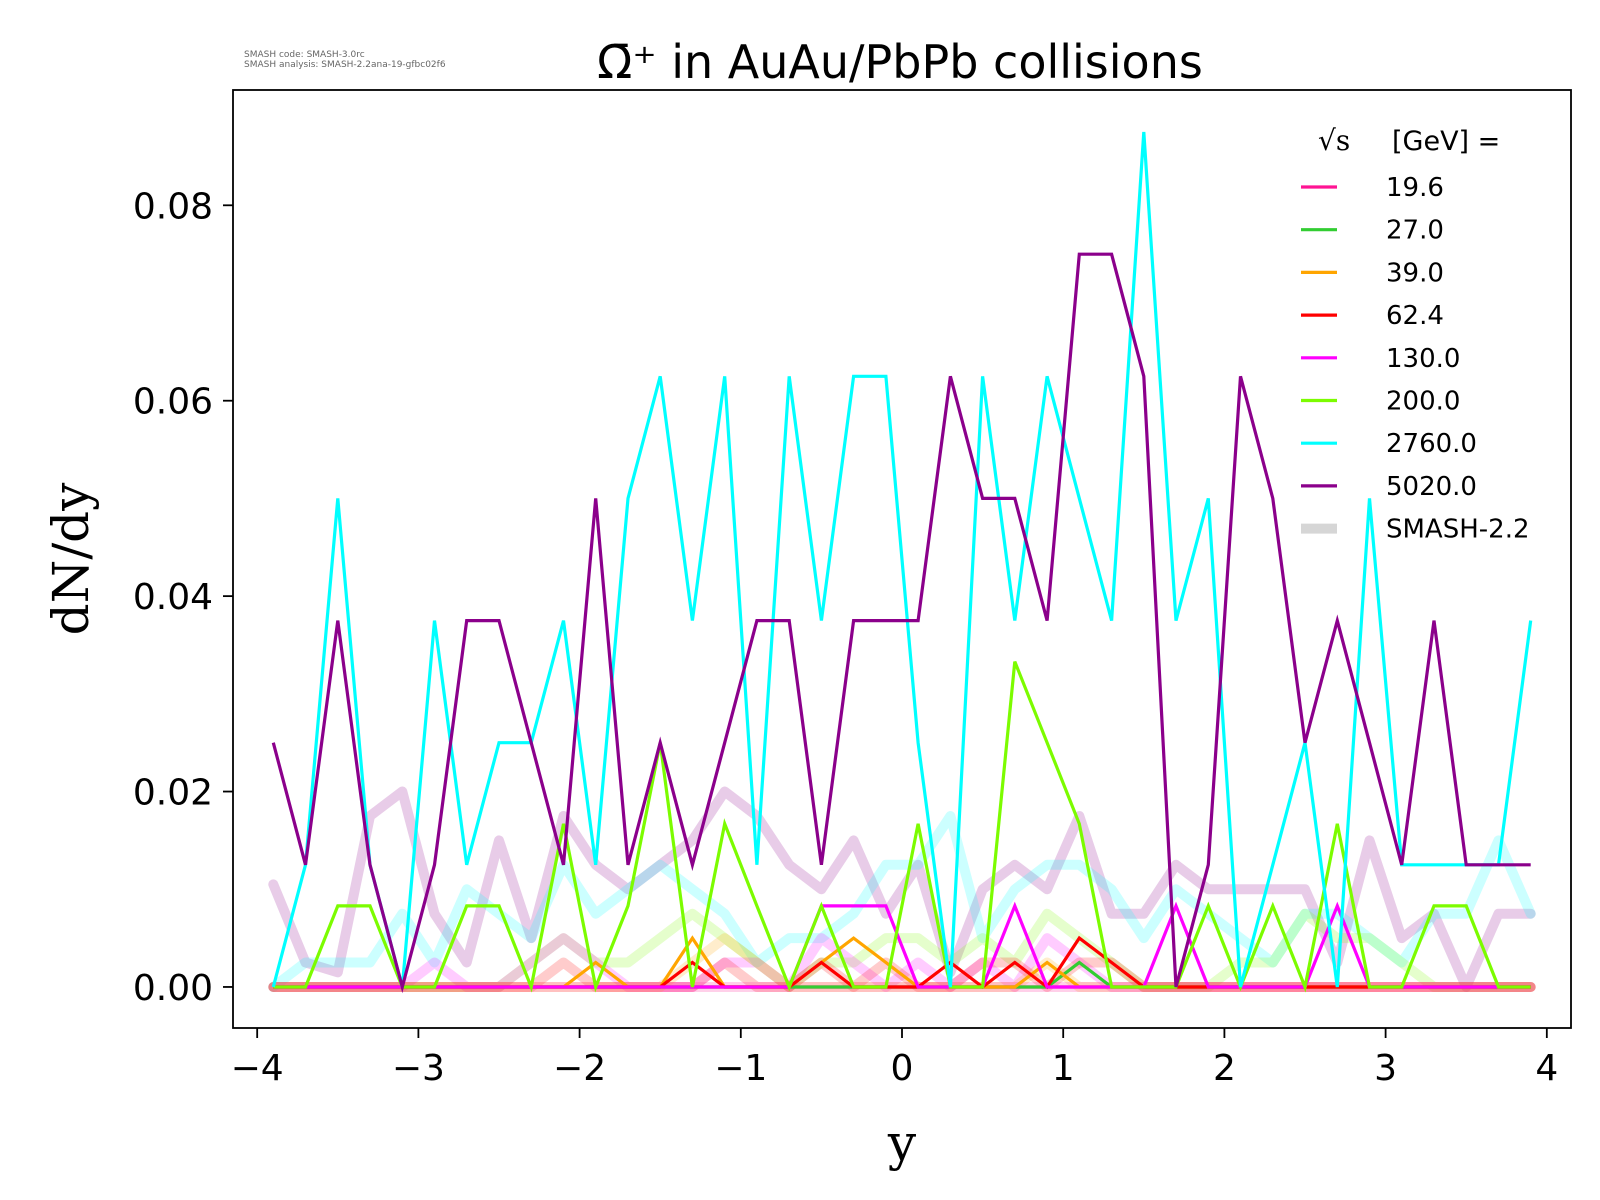 This screenshot has height=1200, width=1600. I want to click on x-tick-label: 1, so click(1063, 1068).